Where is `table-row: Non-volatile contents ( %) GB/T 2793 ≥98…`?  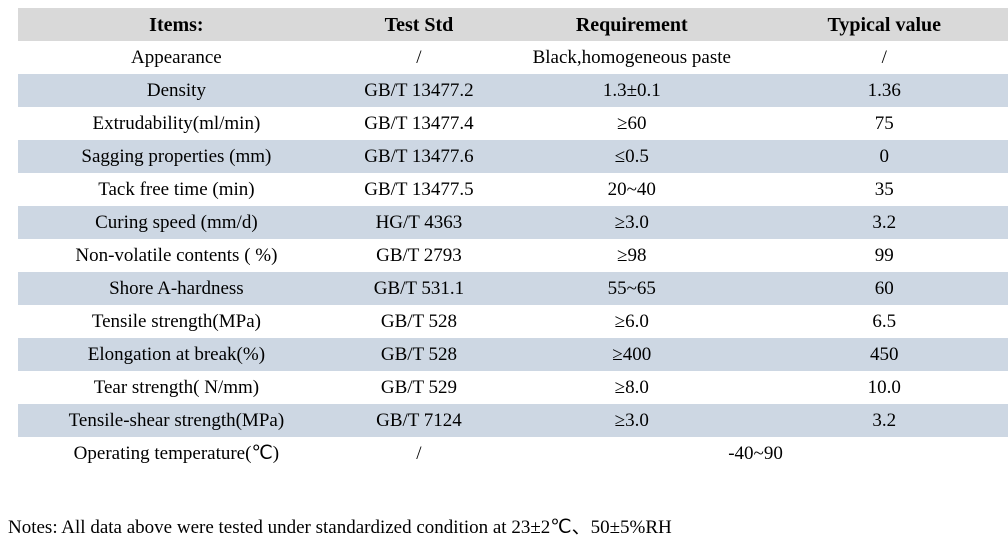
table-row: Non-volatile contents ( %) GB/T 2793 ≥98… is located at coordinates (513, 255).